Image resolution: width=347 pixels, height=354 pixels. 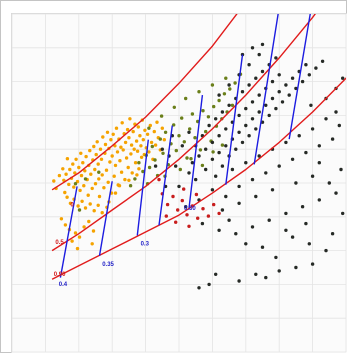 What do you see at coordinates (190, 209) in the screenshot?
I see `tie-line-label: 0.30` at bounding box center [190, 209].